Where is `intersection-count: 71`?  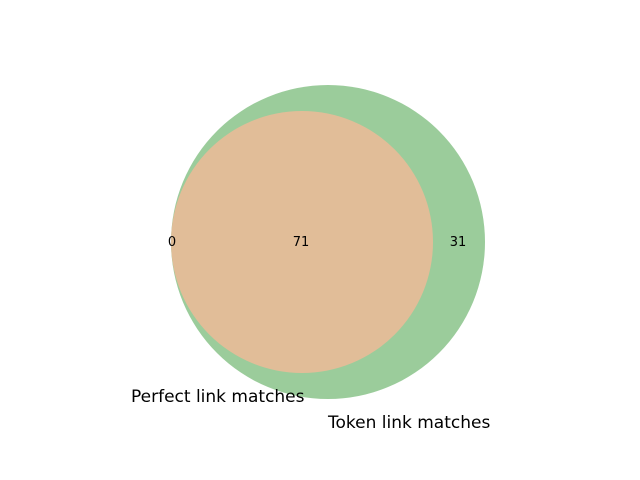
intersection-count: 71 is located at coordinates (301, 242).